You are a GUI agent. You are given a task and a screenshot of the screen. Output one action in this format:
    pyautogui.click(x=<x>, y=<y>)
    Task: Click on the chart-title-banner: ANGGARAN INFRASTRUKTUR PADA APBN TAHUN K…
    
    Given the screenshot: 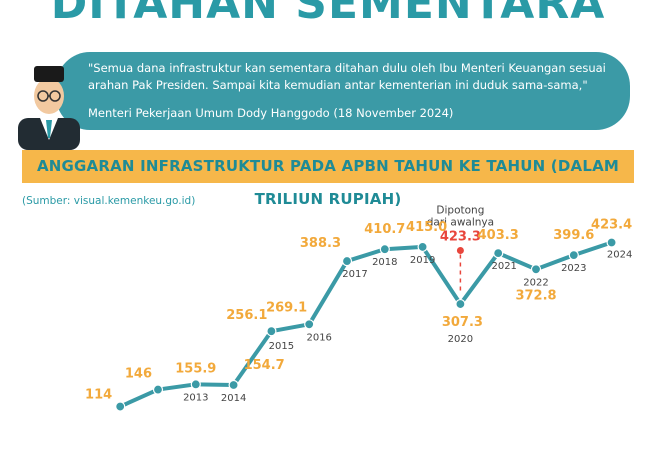 What is the action you would take?
    pyautogui.click(x=328, y=179)
    